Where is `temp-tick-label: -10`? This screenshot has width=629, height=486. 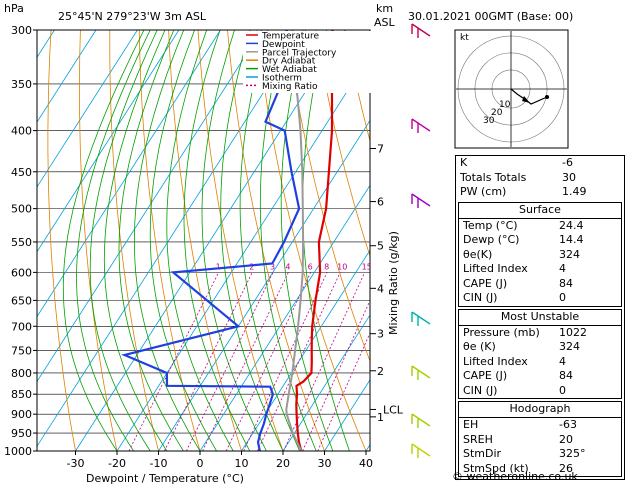
temp-tick-label: -10 is located at coordinates (159, 463).